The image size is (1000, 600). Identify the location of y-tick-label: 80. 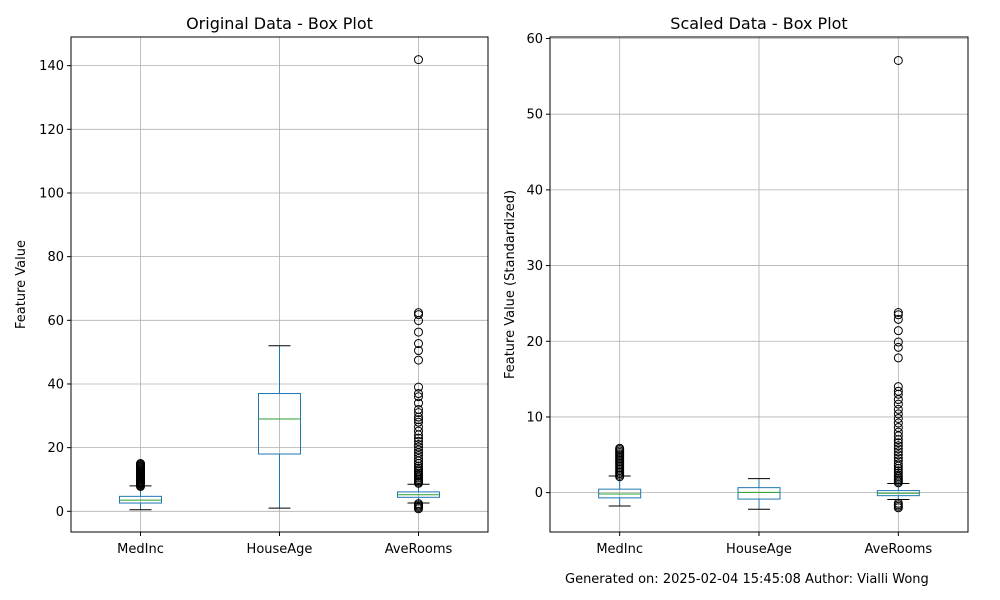
(55, 257).